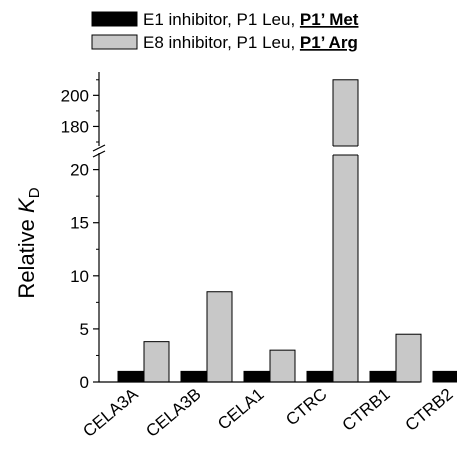 The height and width of the screenshot is (459, 457). Describe the element at coordinates (240, 409) in the screenshot. I see `x-tick-label-cela1: CELA1` at that location.